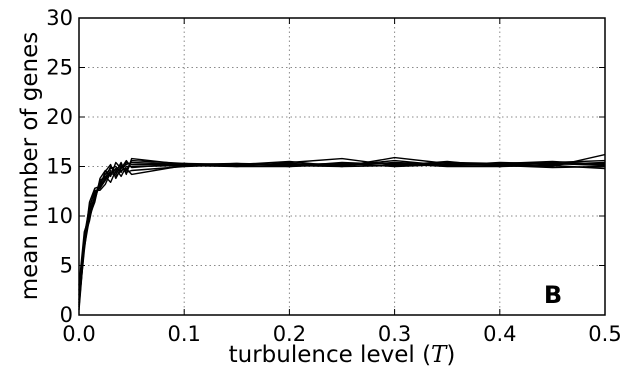 This screenshot has width=636, height=371. What do you see at coordinates (66, 266) in the screenshot?
I see `y-tick-label: 5` at bounding box center [66, 266].